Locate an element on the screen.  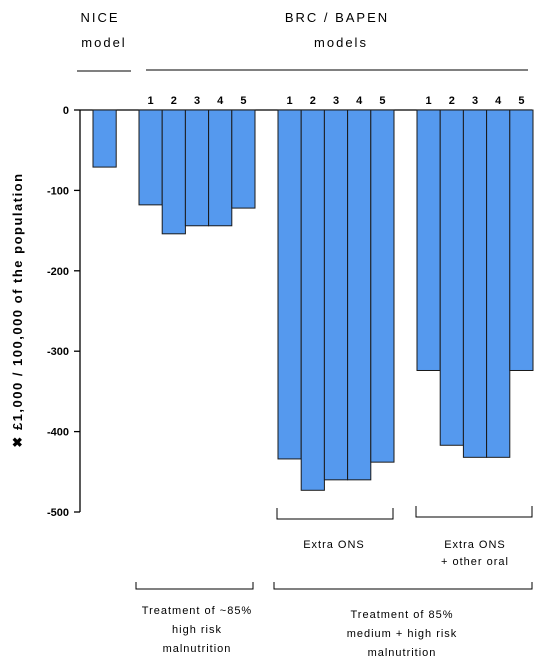
brc-header-line1: BRC / BAPEN is located at coordinates (337, 17).